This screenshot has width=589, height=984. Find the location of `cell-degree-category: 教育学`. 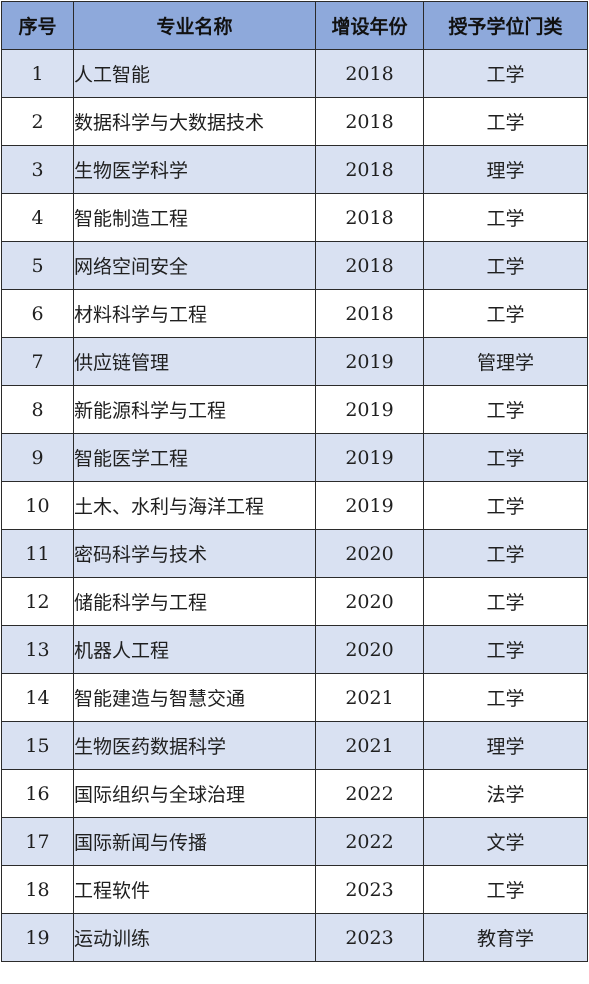

cell-degree-category: 教育学 is located at coordinates (505, 937).